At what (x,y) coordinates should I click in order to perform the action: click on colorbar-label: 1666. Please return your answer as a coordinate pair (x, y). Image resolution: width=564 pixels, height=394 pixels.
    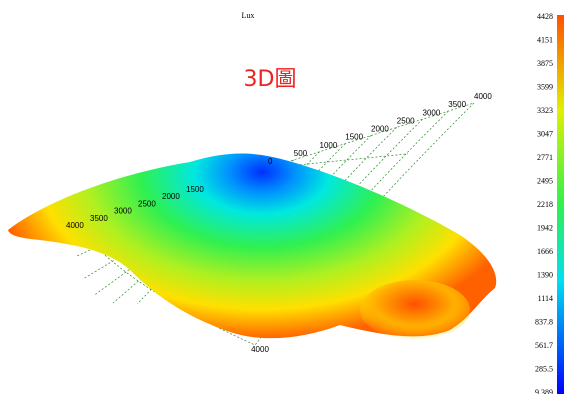
    Looking at the image, I should click on (545, 251).